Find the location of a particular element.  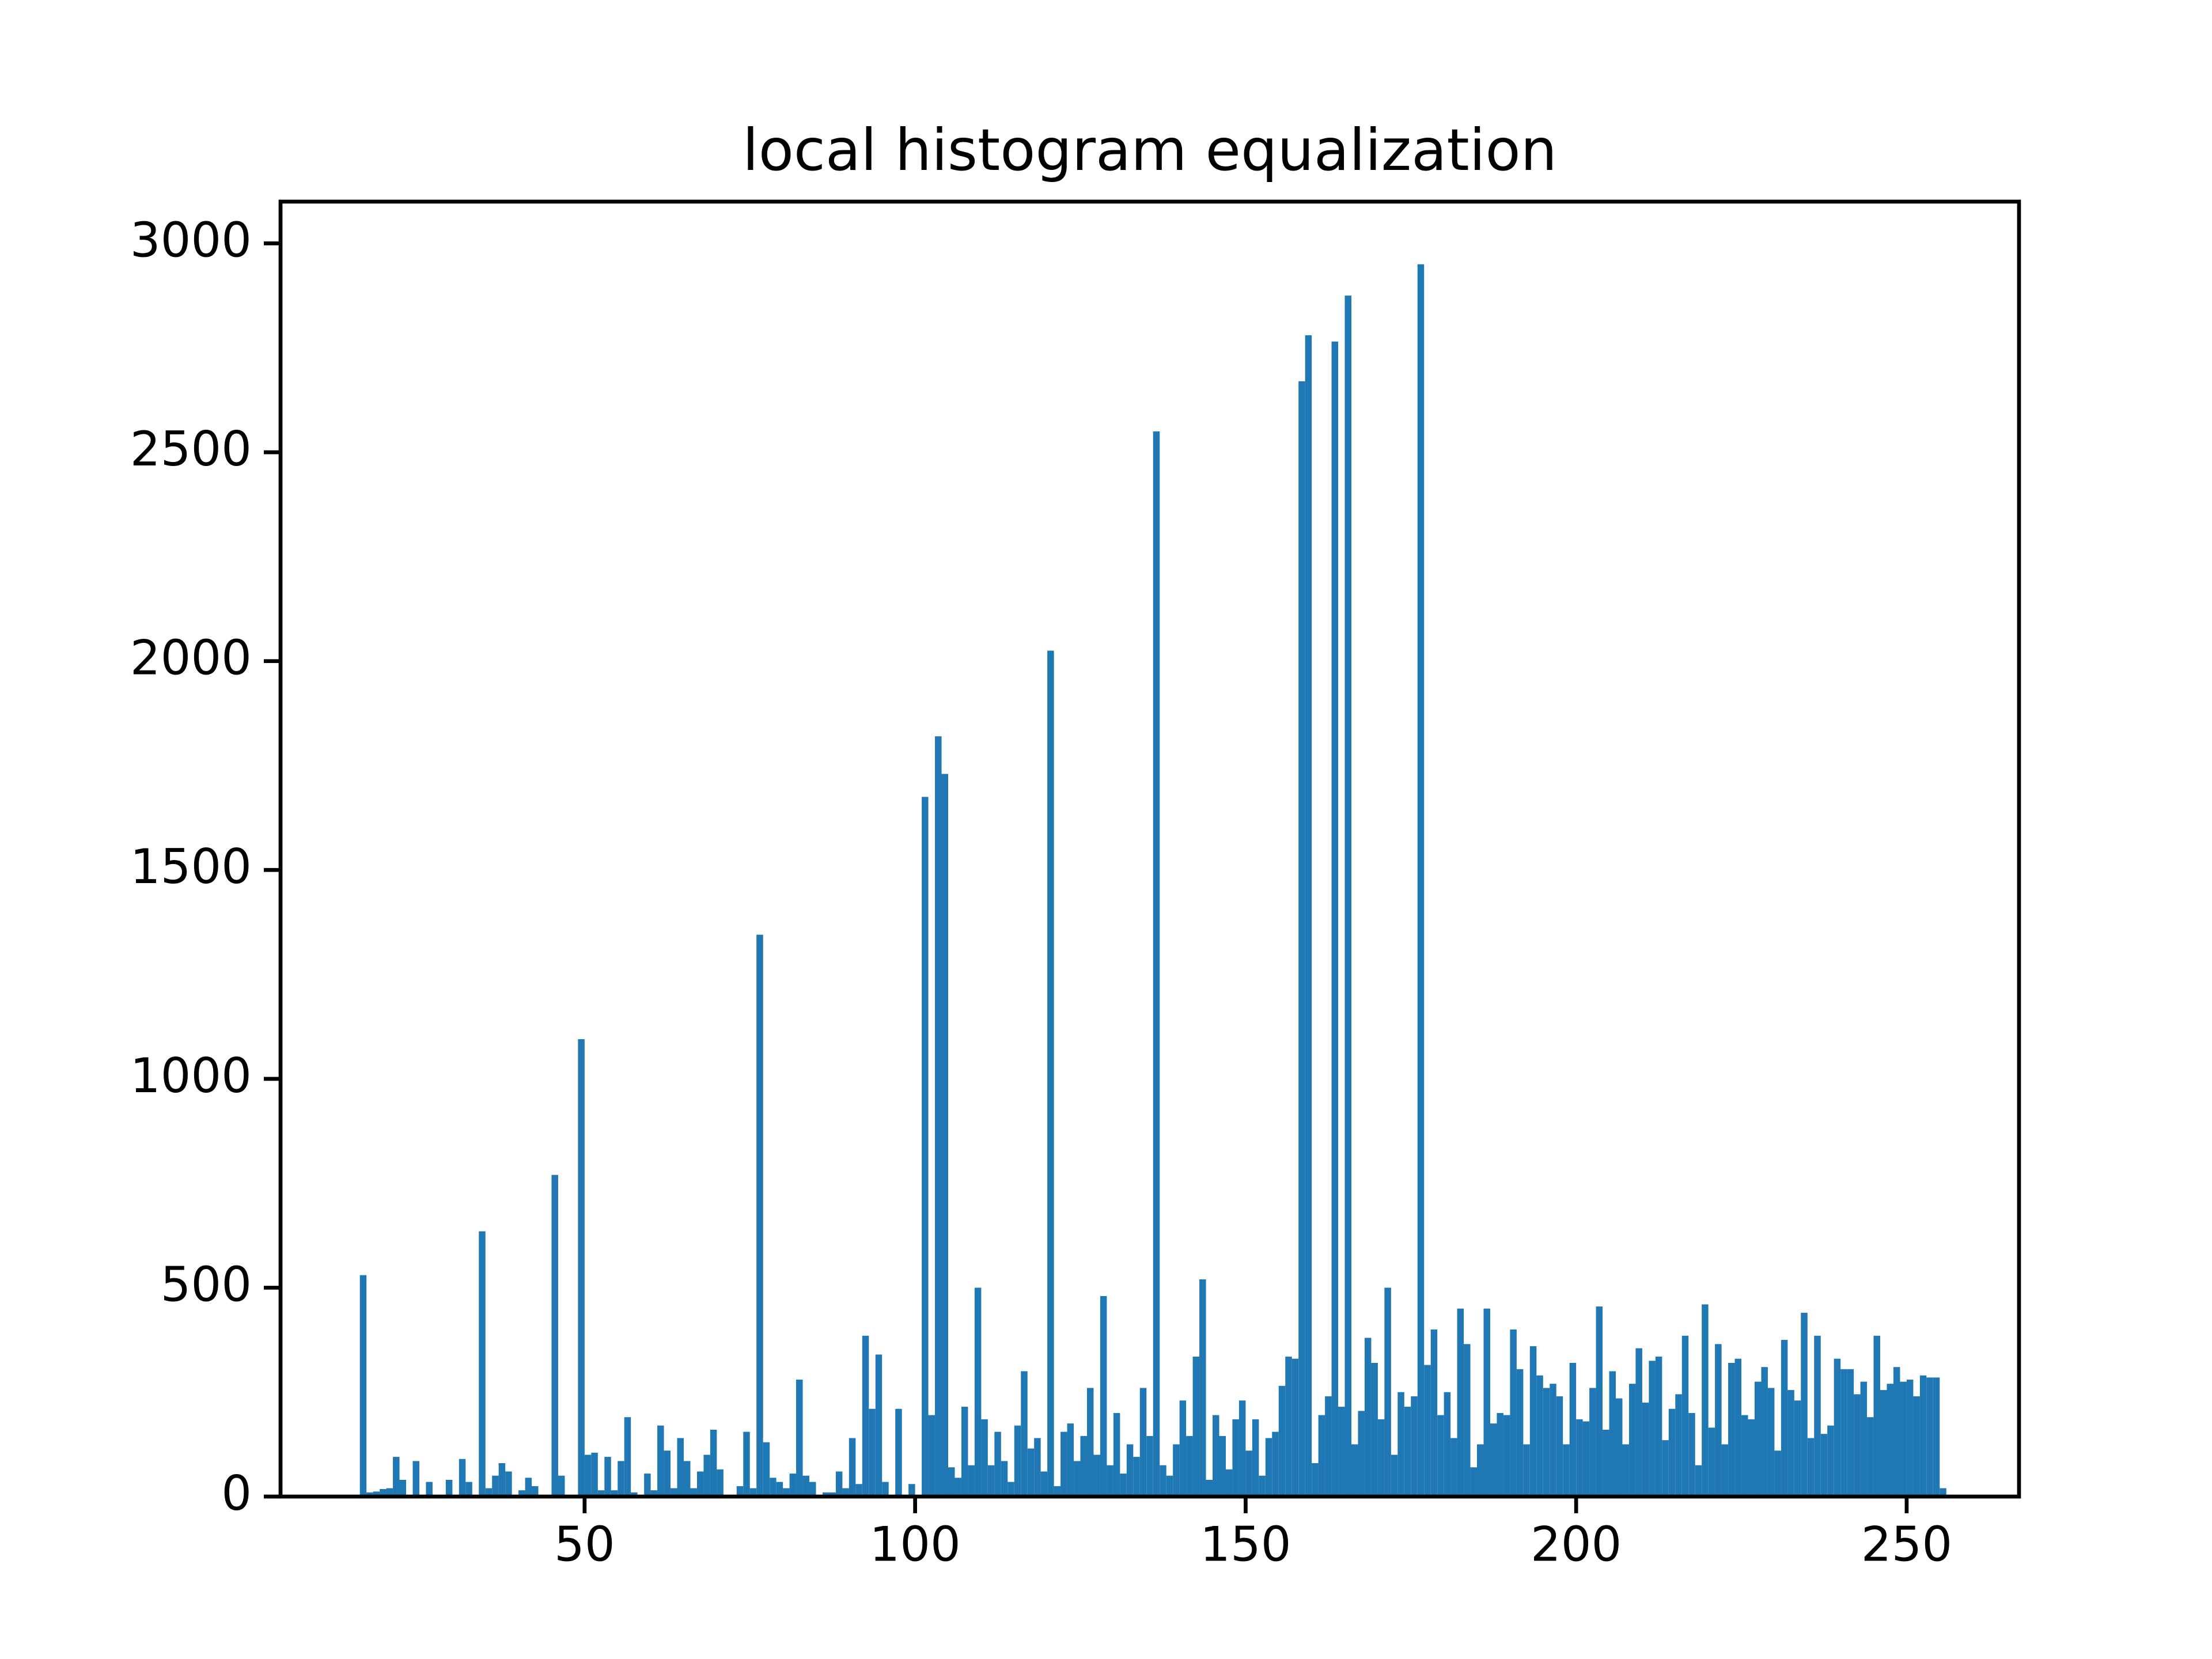

x-tick-label: 100 is located at coordinates (914, 1545).